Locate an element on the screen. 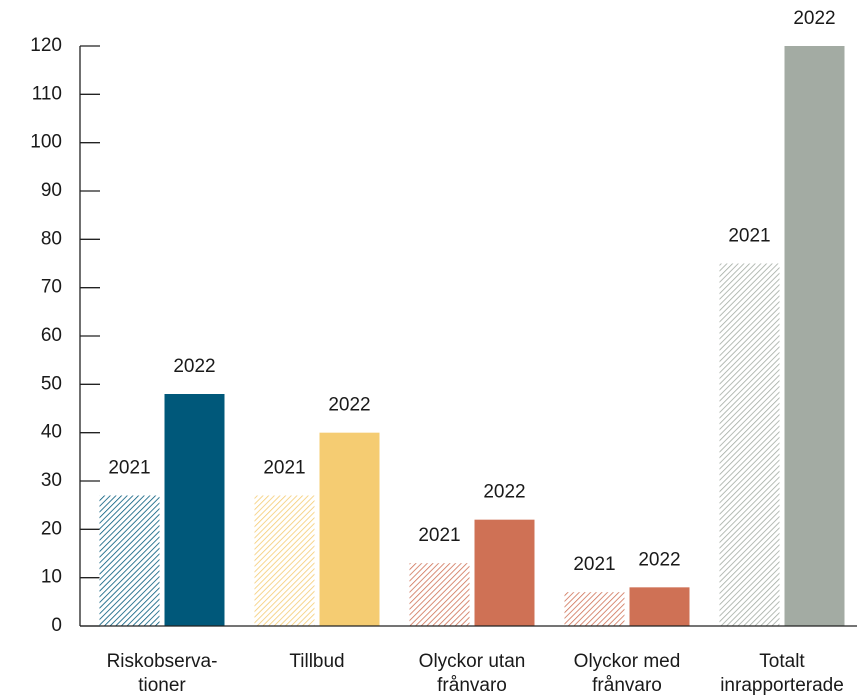  y-tick-label: 60 is located at coordinates (51, 335).